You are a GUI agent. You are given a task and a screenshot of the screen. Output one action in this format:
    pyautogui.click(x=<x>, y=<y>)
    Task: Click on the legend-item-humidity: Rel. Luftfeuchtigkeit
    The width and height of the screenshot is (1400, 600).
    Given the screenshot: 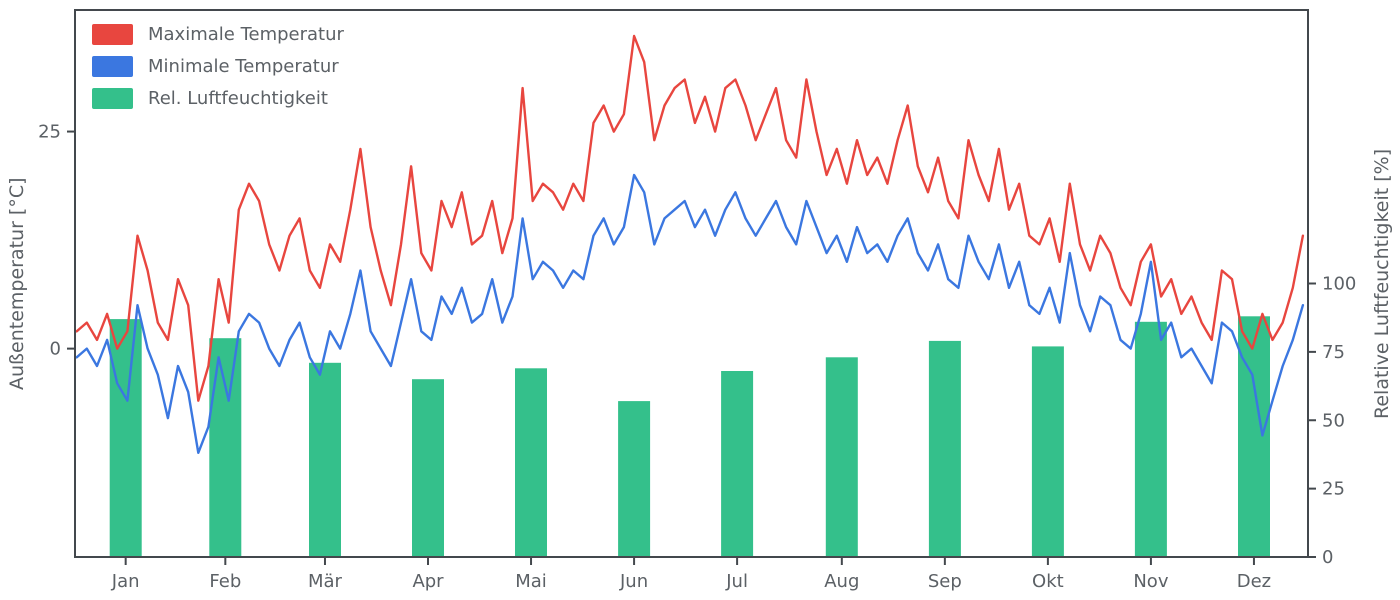 What is the action you would take?
    pyautogui.click(x=218, y=98)
    